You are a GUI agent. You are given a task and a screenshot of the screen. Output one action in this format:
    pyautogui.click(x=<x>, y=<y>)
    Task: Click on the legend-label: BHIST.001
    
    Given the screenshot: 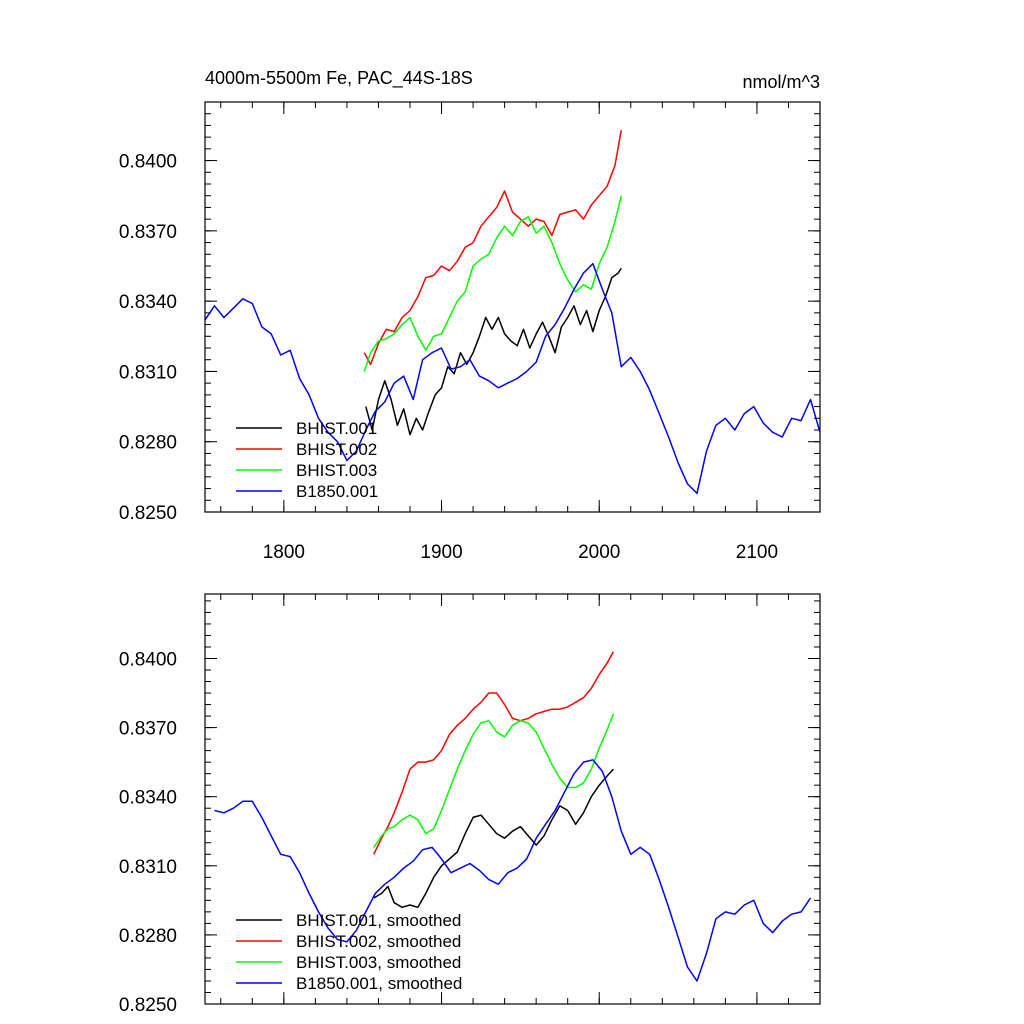 What is the action you would take?
    pyautogui.click(x=336, y=428)
    